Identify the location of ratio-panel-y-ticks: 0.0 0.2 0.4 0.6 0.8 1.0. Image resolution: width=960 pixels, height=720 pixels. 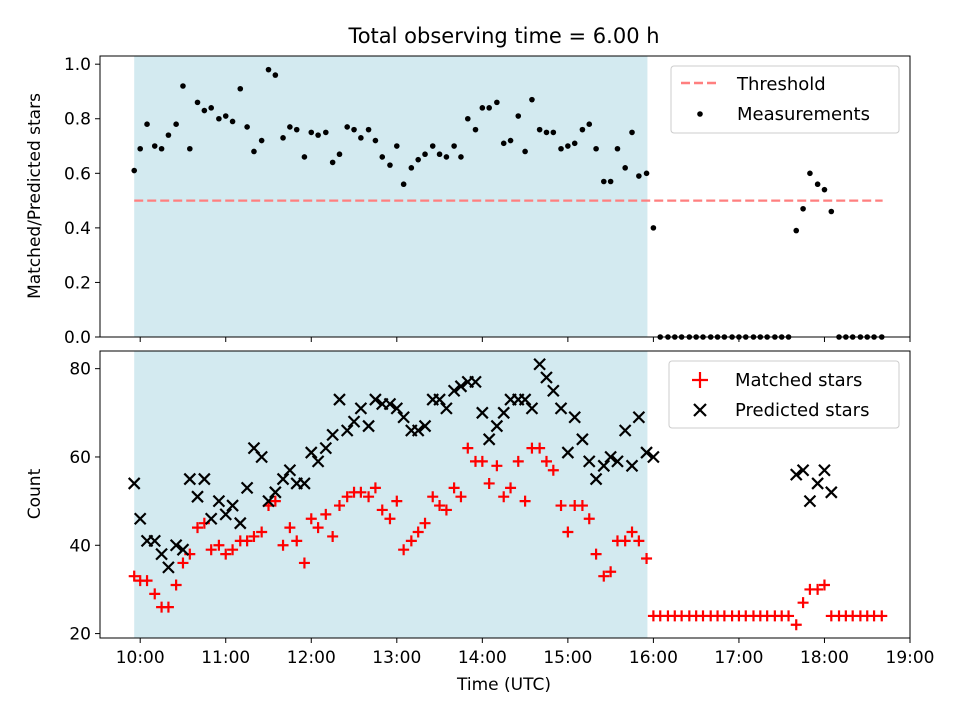
(82, 201).